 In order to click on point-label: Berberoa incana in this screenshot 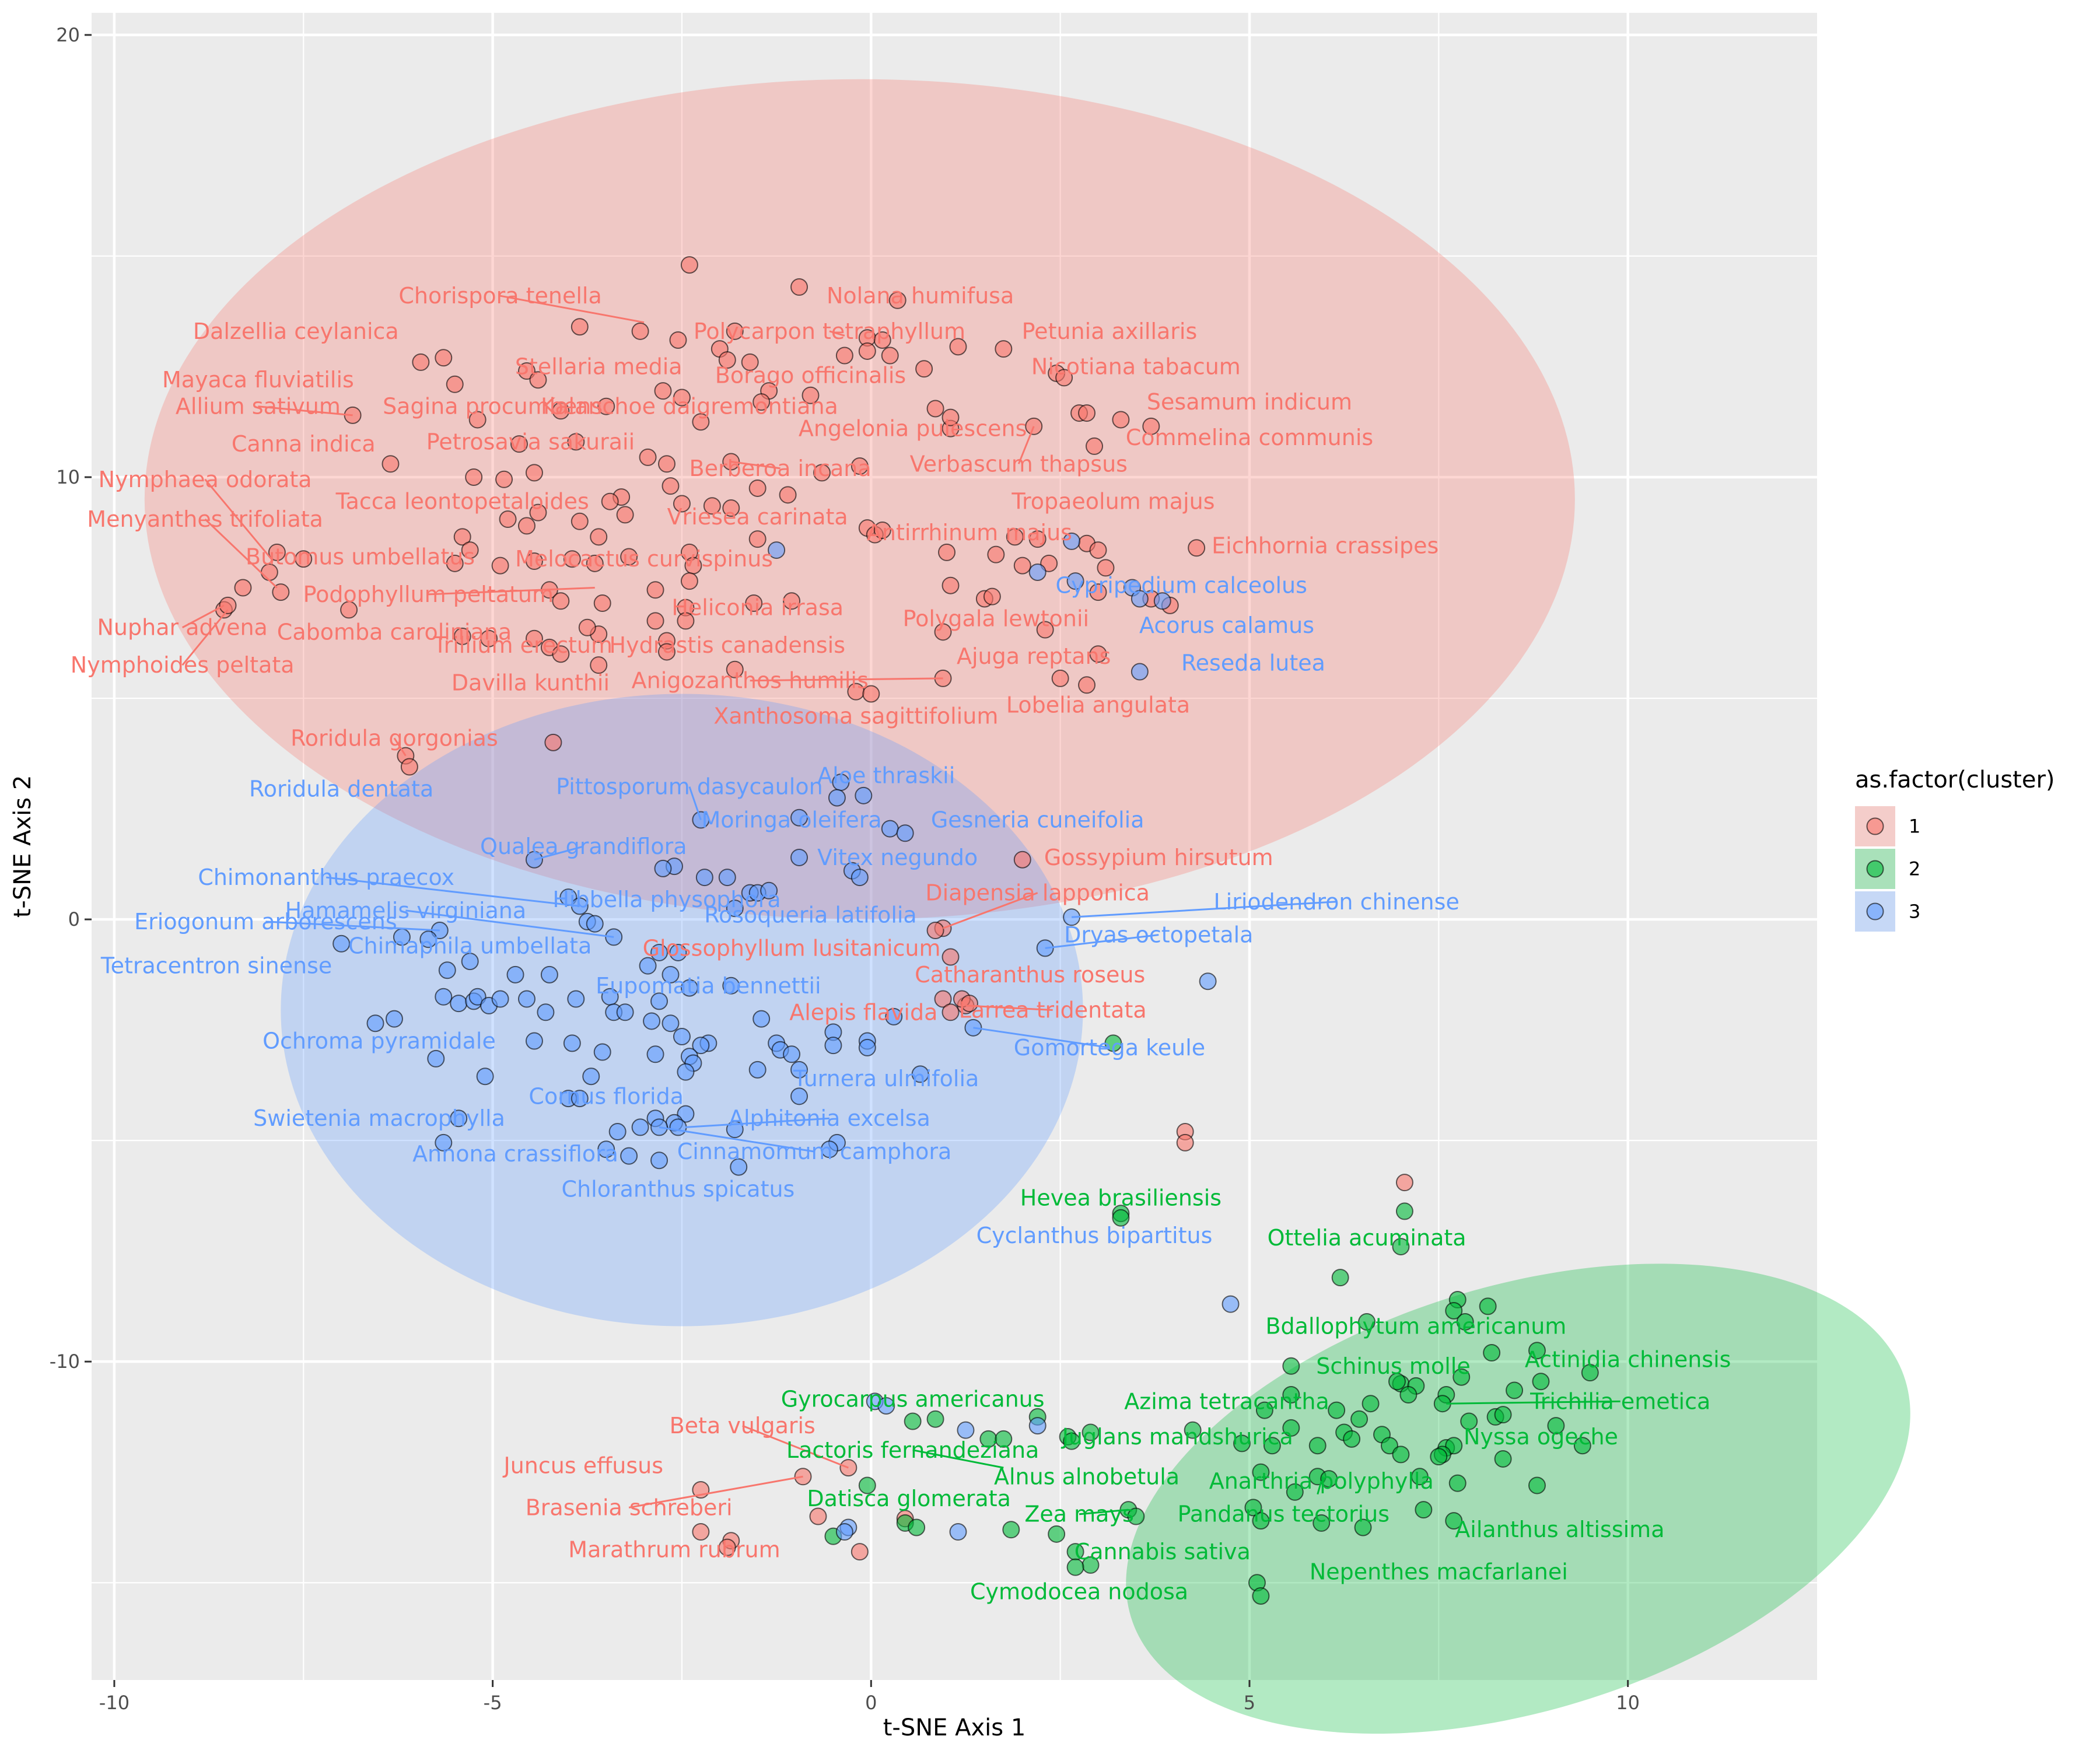, I will do `click(781, 468)`.